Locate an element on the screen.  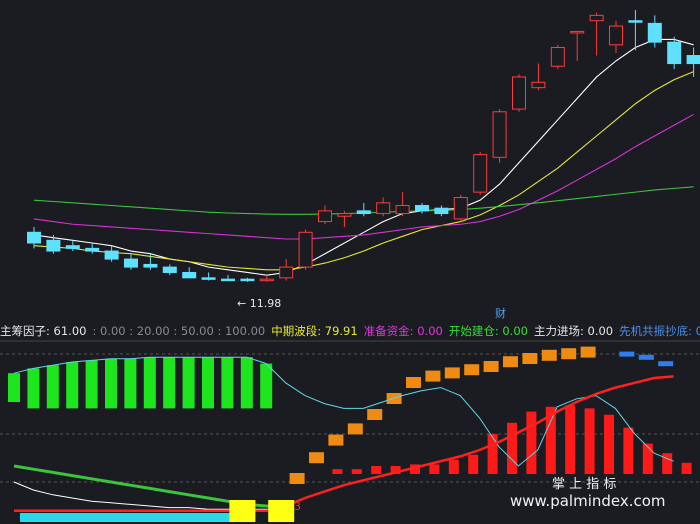
legend-item: 开始建仓: 0.00 is located at coordinates (488, 331).